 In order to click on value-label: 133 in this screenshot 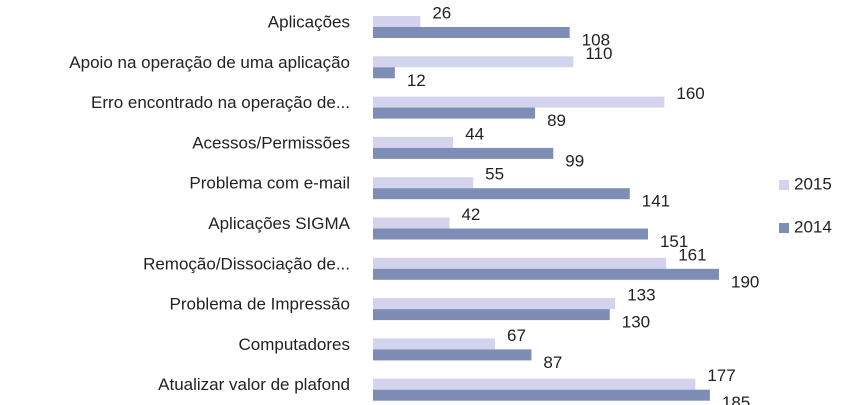, I will do `click(641, 295)`.